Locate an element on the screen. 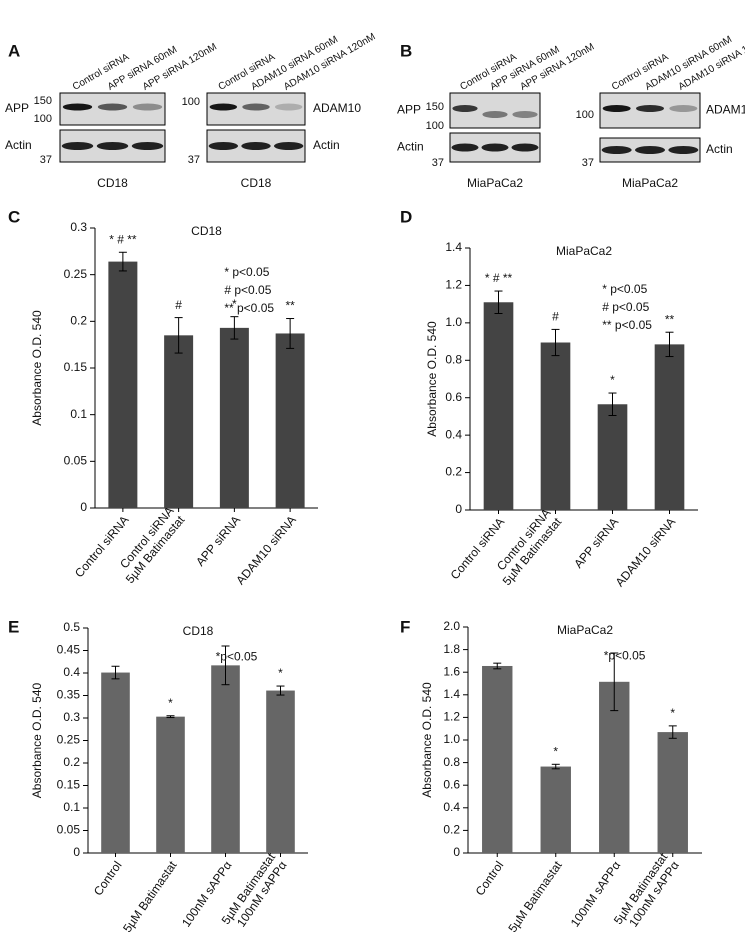 This screenshot has width=745, height=943. lane-label-group: Control siRNA is located at coordinates (101, 72).